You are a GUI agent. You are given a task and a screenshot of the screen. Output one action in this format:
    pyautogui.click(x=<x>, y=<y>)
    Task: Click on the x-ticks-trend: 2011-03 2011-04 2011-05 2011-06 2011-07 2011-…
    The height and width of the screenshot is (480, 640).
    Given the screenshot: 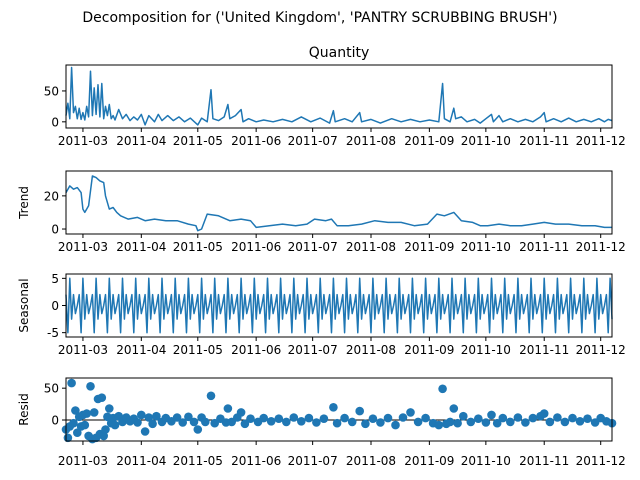 What is the action you would take?
    pyautogui.click(x=342, y=244)
    